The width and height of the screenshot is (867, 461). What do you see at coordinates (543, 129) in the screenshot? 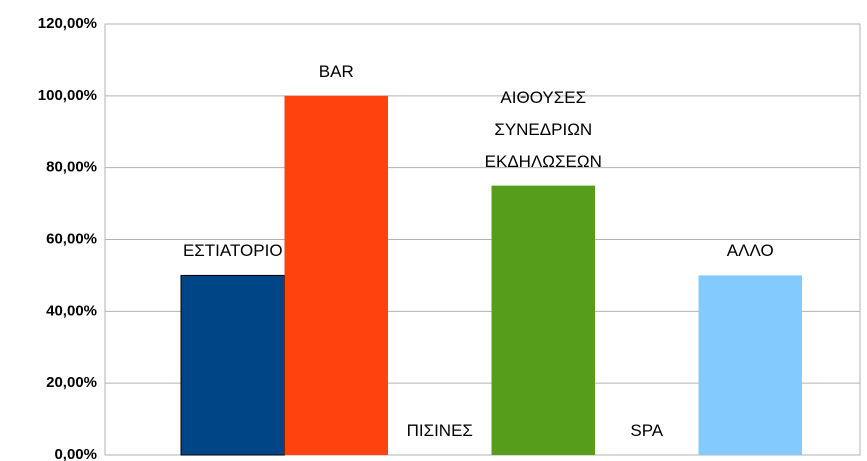
I see `series-label: ΑΙΘΟΥΣΕΣ ΣΥΝΕΔΡΙΩΝ ΕΚΔΗΛΩΣΕΩΝ` at bounding box center [543, 129].